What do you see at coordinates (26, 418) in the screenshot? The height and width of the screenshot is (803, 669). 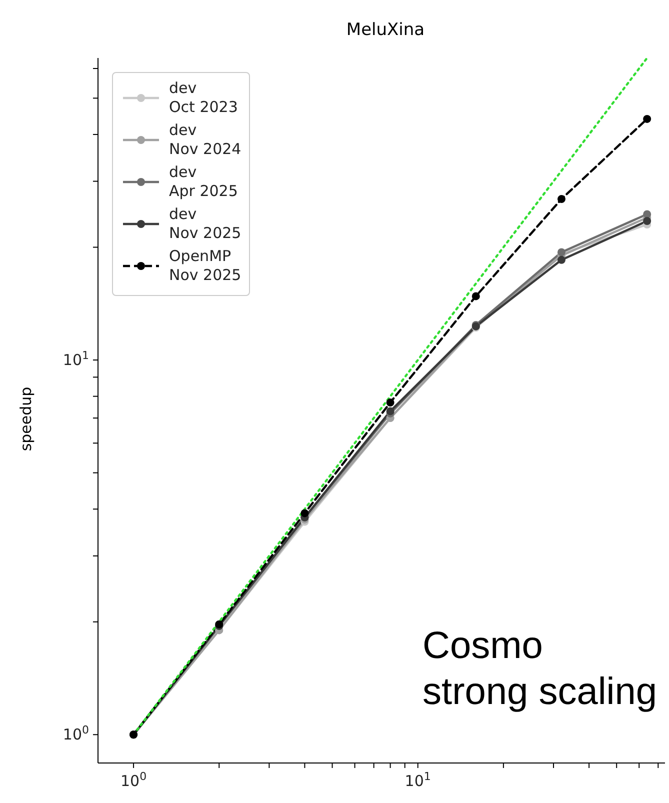 I see `y-axis-title: speedup` at bounding box center [26, 418].